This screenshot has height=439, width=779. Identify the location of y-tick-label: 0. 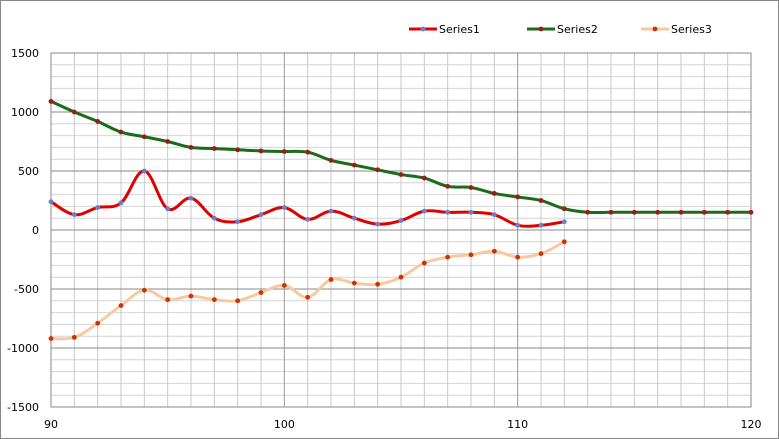
(35, 230).